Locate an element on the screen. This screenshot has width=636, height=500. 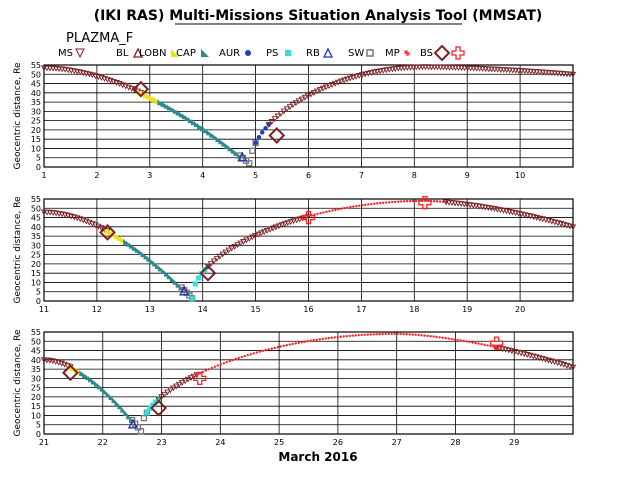
y-tick-label: 5 is located at coordinates (38, 292).